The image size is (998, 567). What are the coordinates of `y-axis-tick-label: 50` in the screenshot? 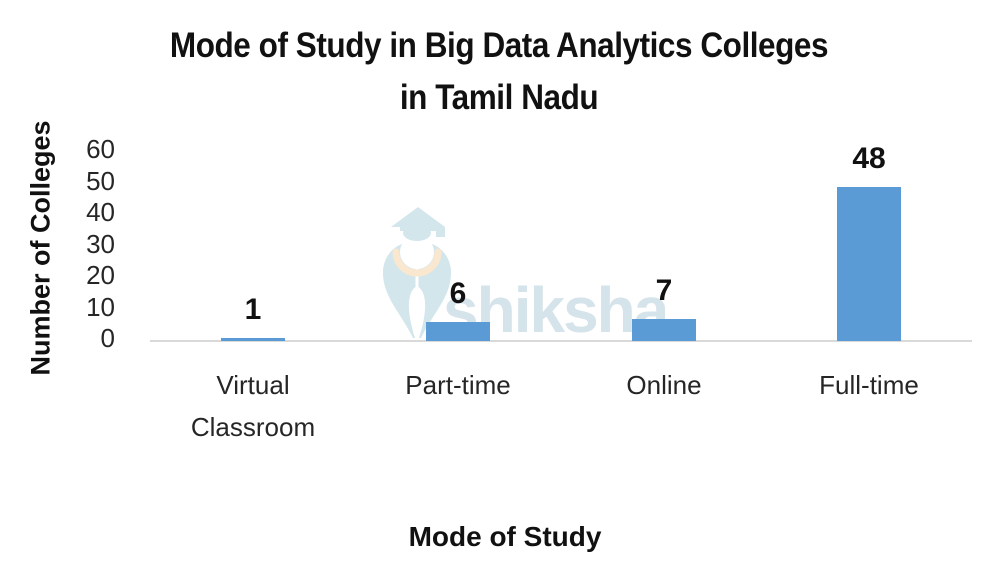 It's located at (100, 180).